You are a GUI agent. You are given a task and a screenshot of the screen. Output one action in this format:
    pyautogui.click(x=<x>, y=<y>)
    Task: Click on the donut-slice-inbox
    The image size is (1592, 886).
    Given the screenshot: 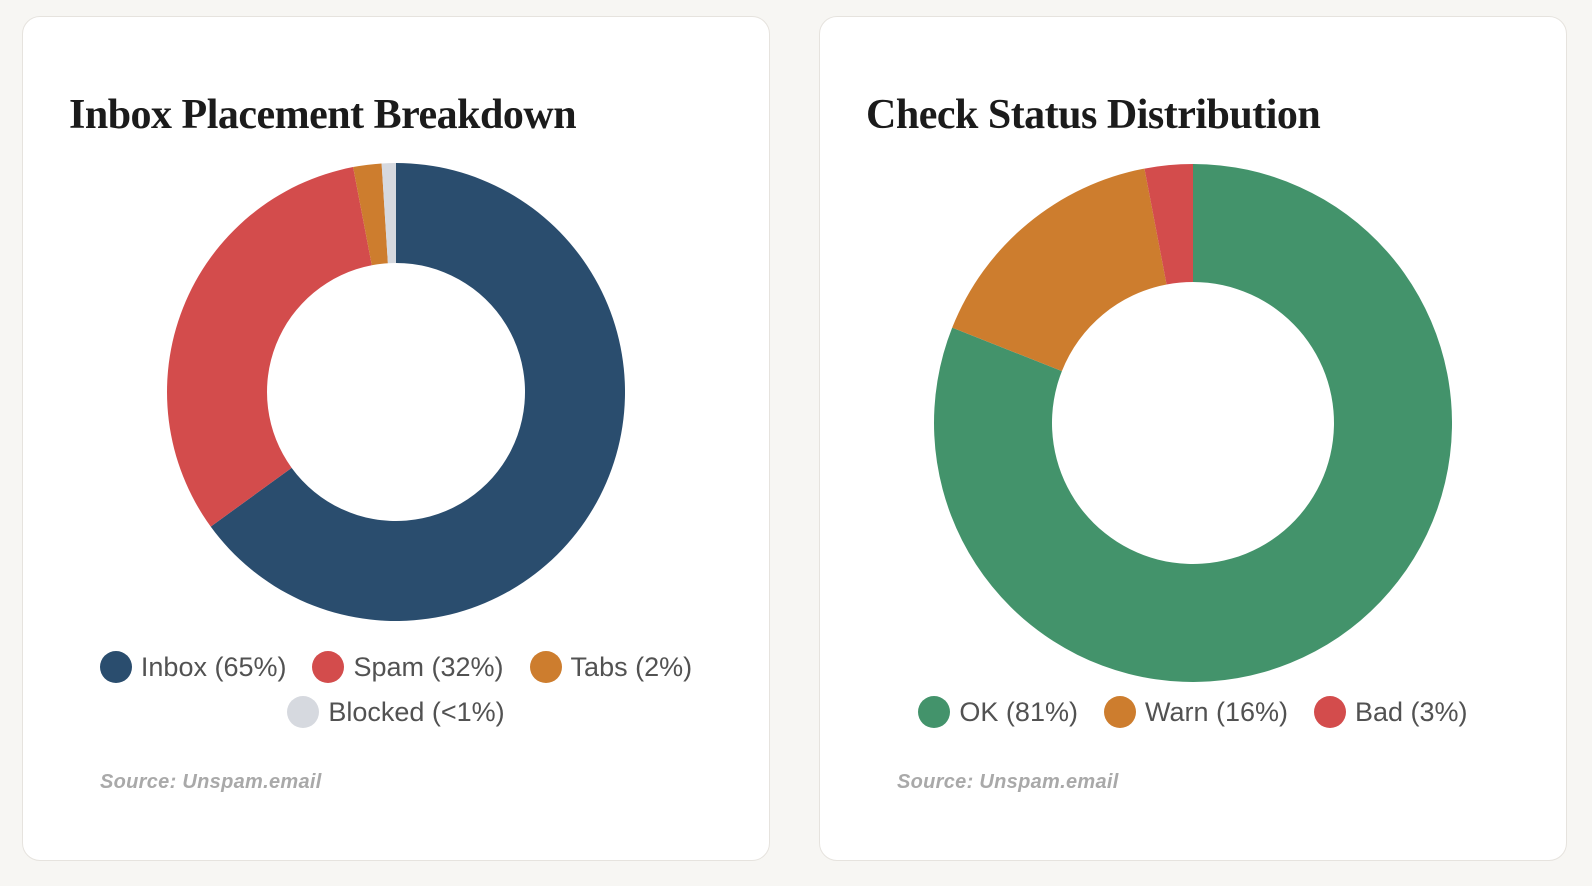 What is the action you would take?
    pyautogui.click(x=418, y=392)
    